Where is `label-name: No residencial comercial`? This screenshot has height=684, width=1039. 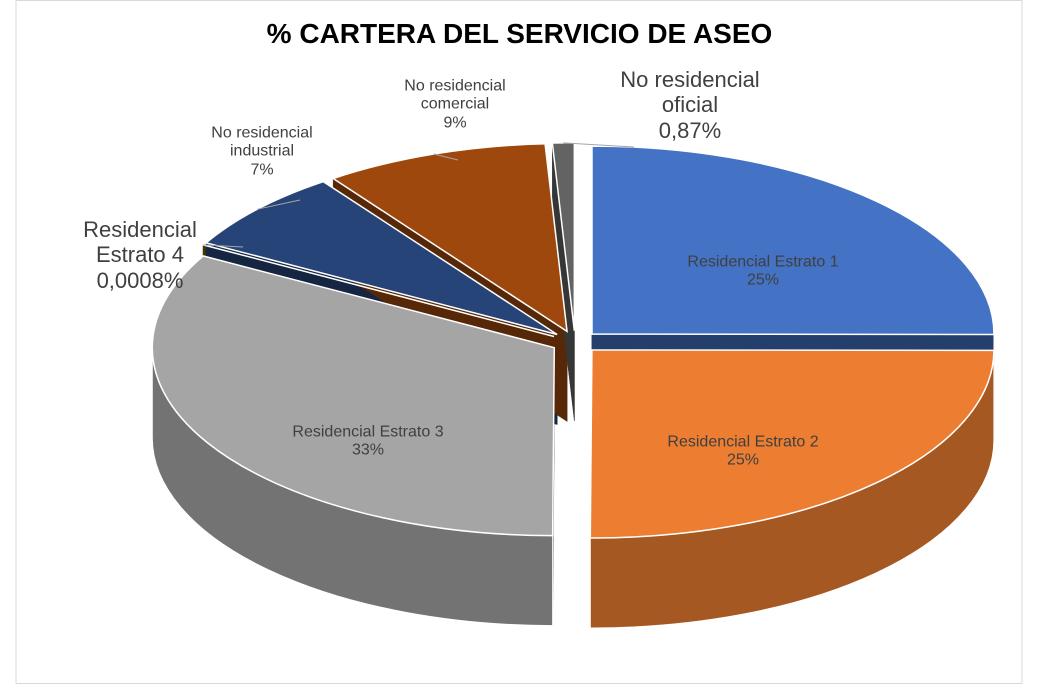
label-name: No residencial comercial is located at coordinates (455, 95).